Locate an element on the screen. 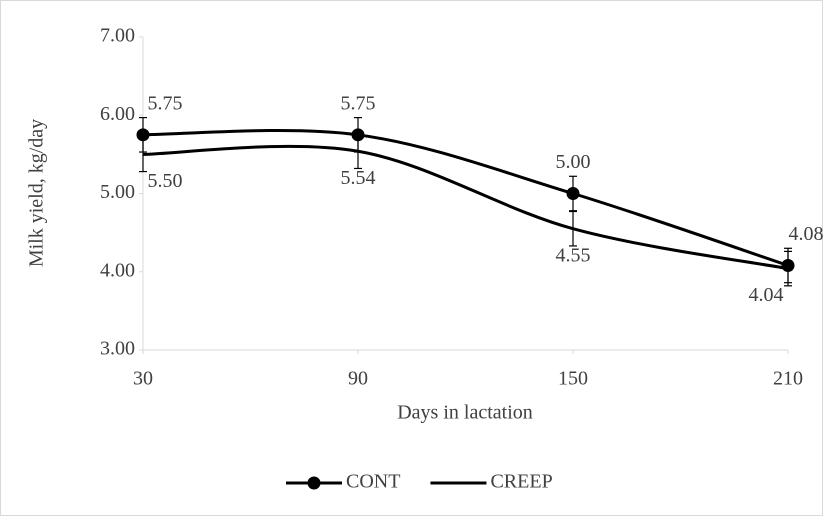 Image resolution: width=824 pixels, height=517 pixels. data-label: 5.54 is located at coordinates (358, 178).